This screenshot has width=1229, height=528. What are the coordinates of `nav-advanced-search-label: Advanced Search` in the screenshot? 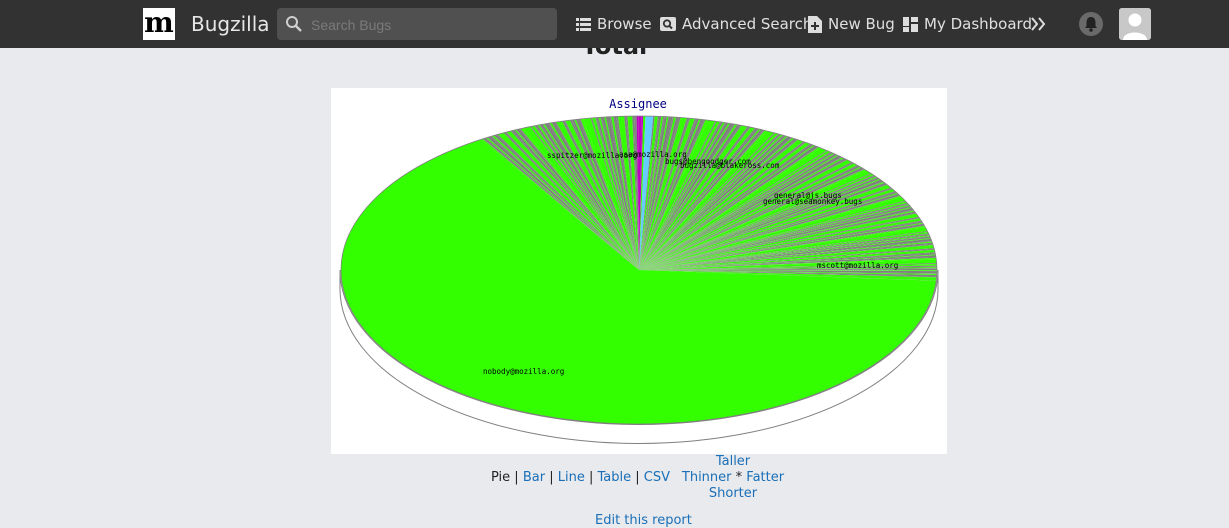 It's located at (747, 24).